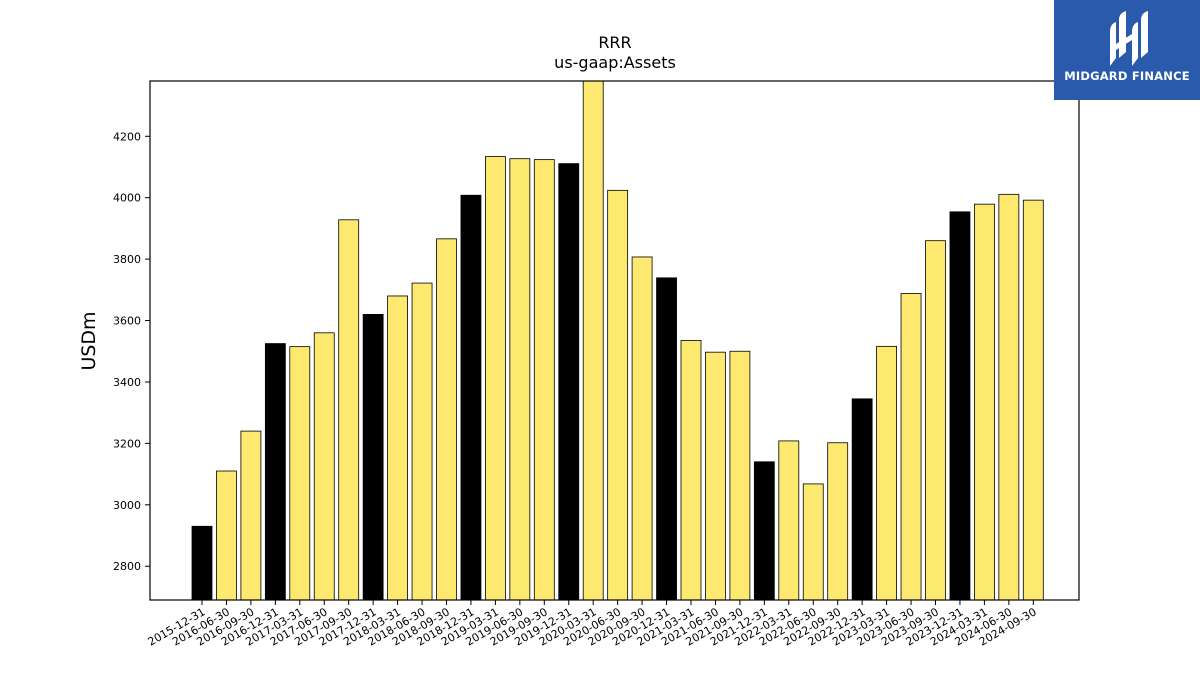 This screenshot has height=675, width=1200. Describe the element at coordinates (127, 136) in the screenshot. I see `y-tick-label: 4200` at that location.